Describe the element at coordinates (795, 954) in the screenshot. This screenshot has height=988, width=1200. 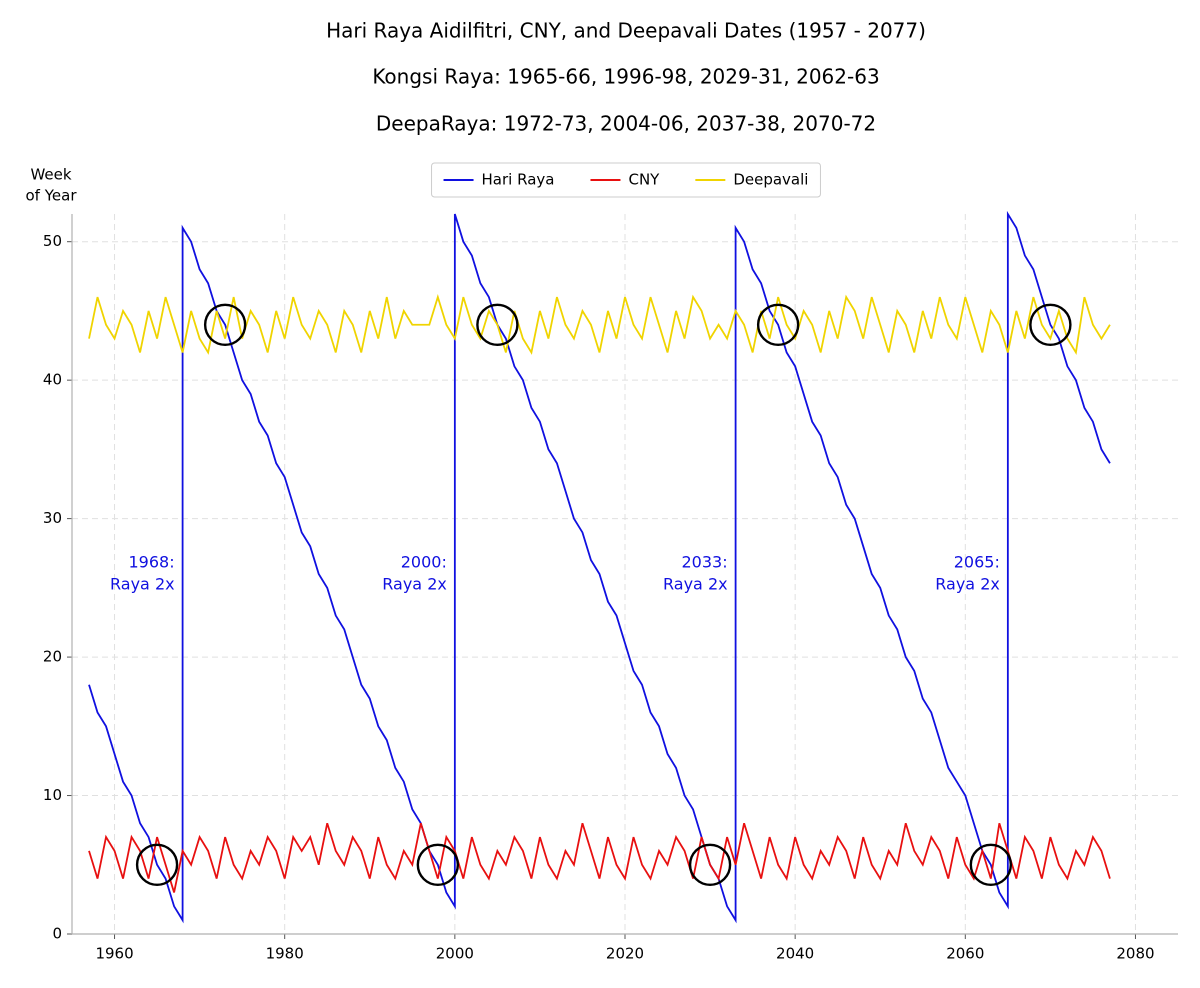
I see `x-tick-label: 2040` at that location.